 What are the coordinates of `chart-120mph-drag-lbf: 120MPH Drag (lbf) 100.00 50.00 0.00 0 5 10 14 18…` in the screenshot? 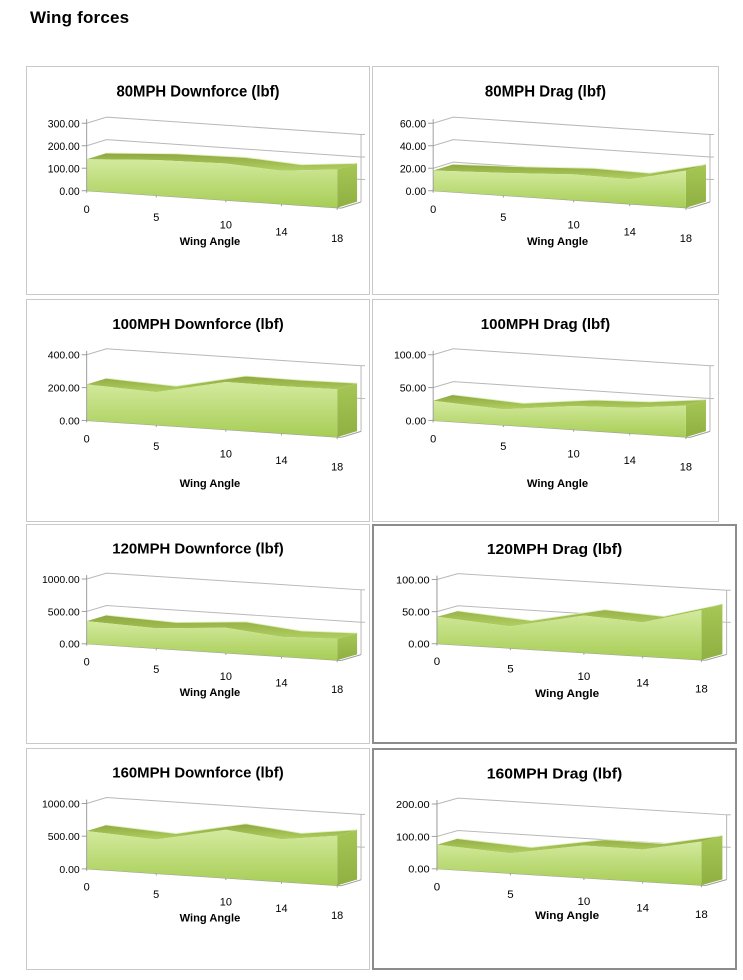 It's located at (563, 621).